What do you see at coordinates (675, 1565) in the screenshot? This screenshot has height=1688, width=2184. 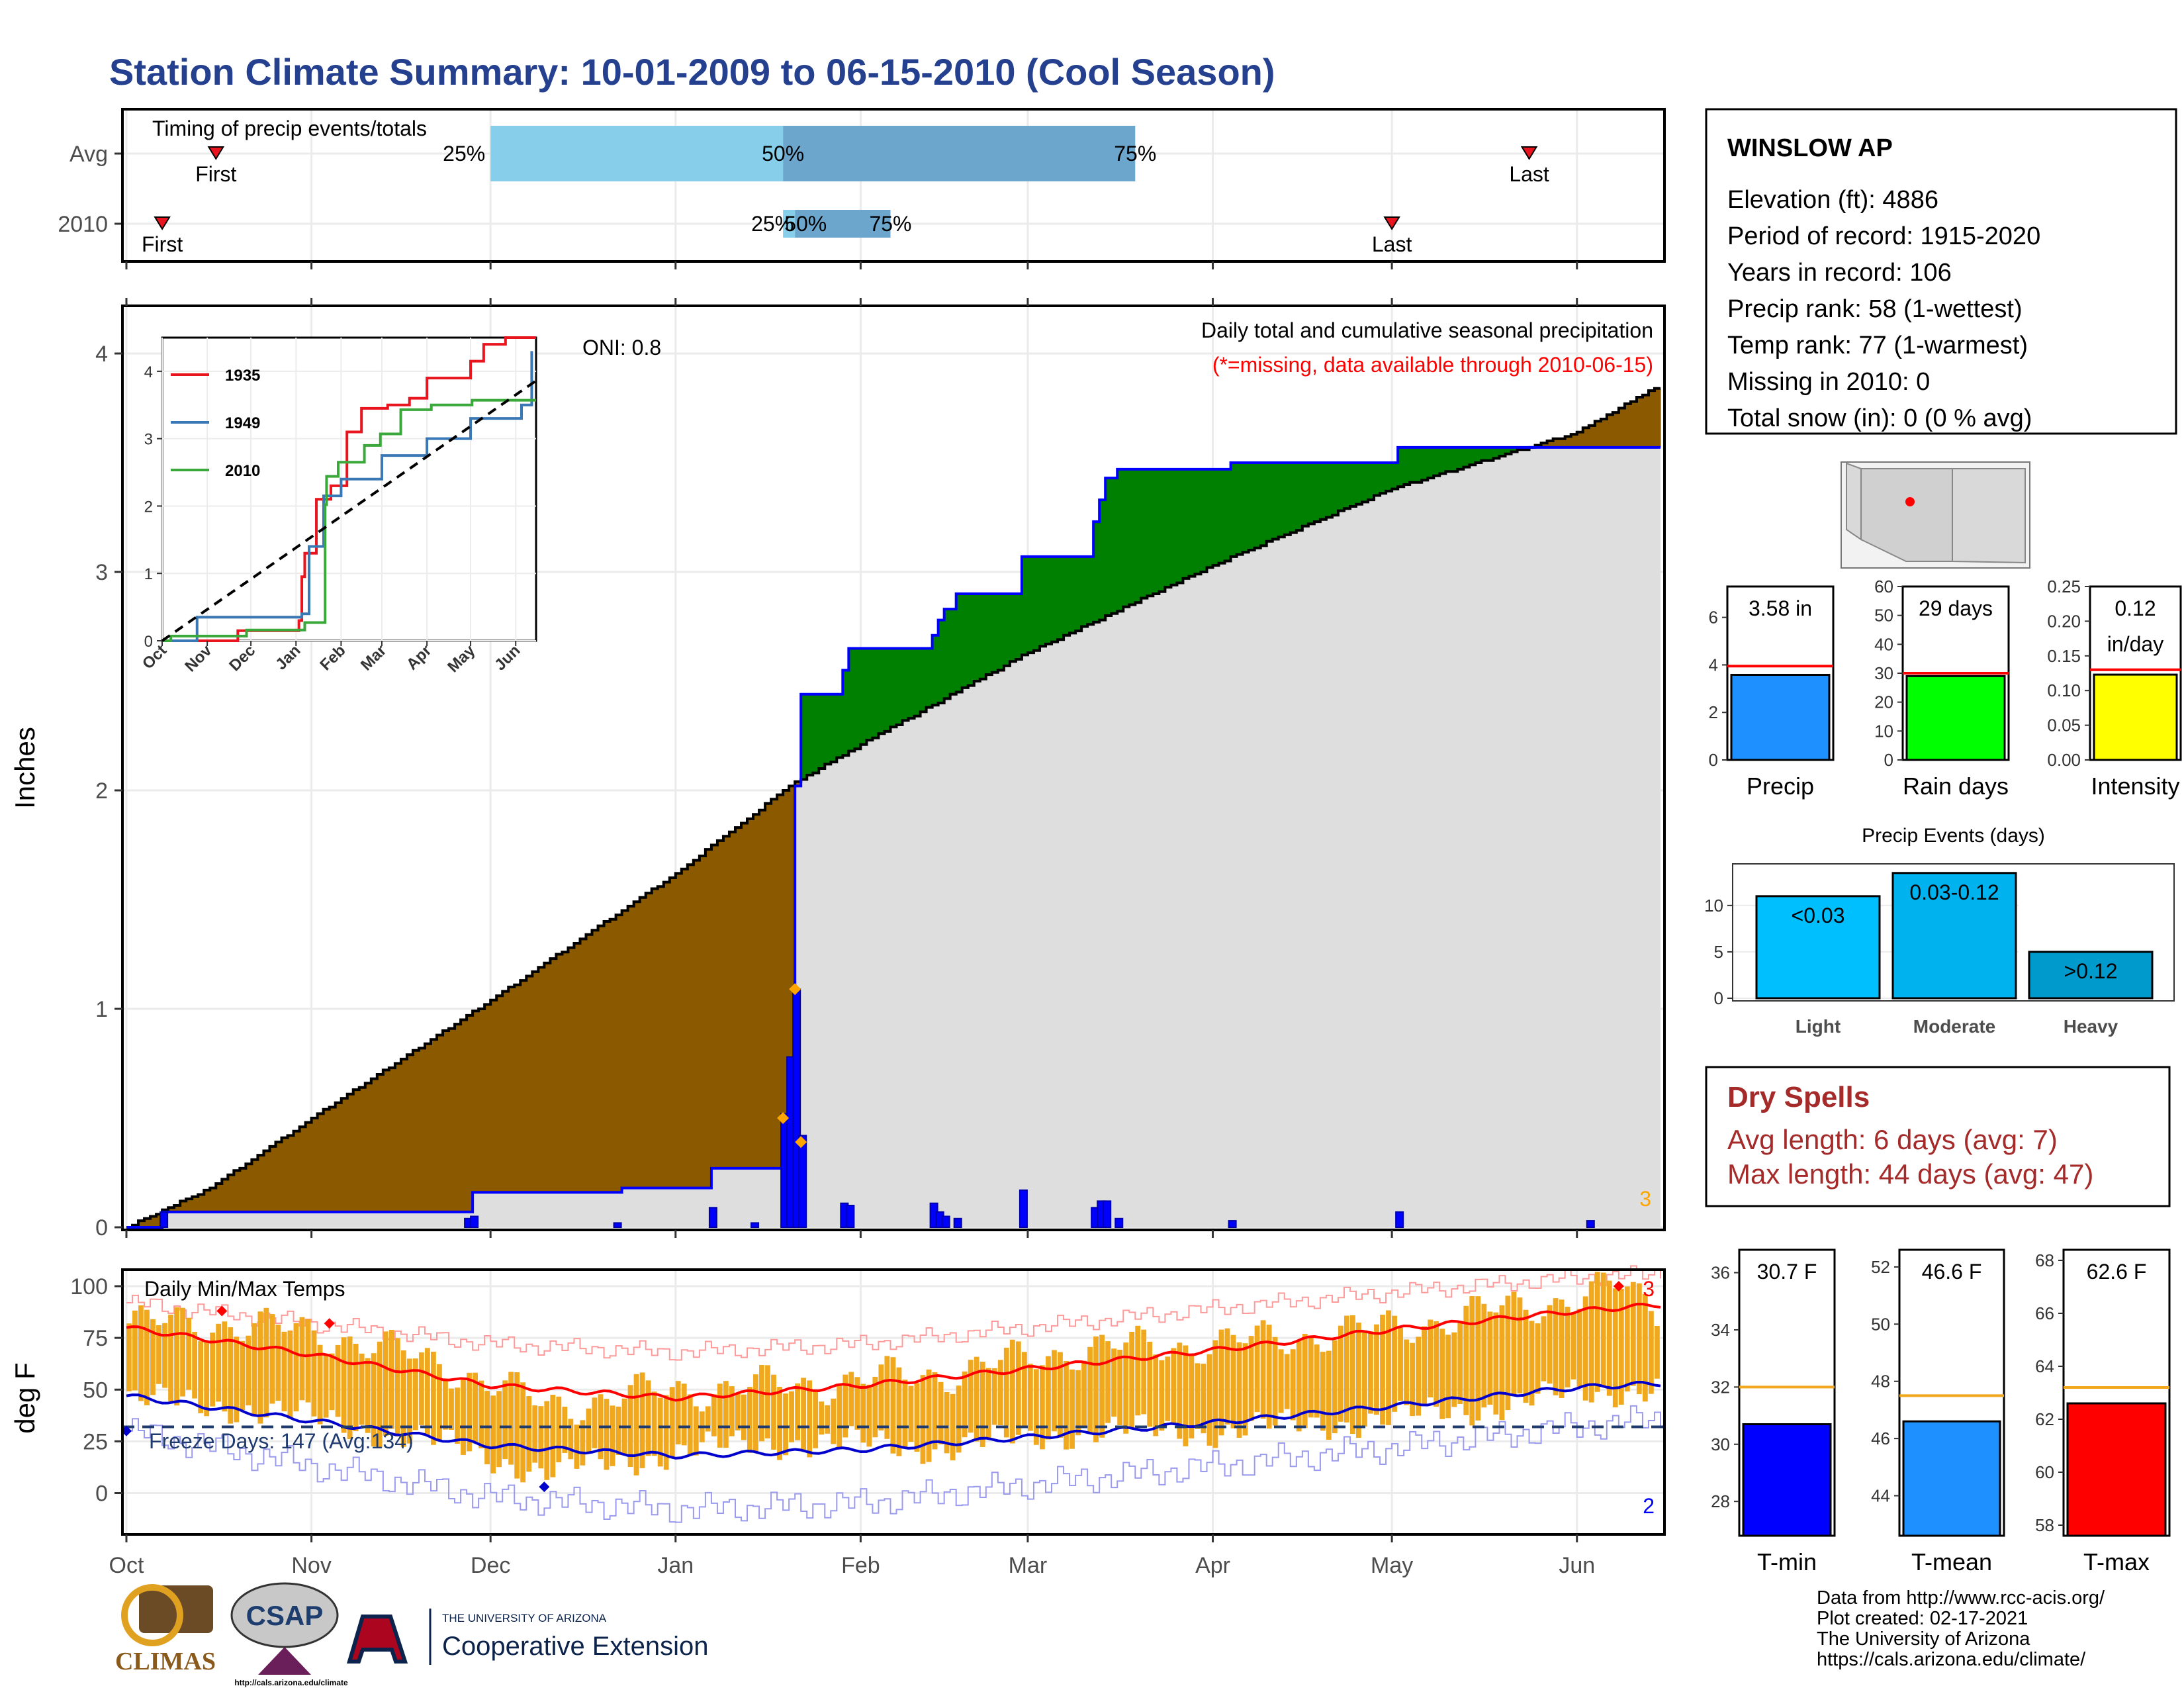 I see `month-label: Jan` at bounding box center [675, 1565].